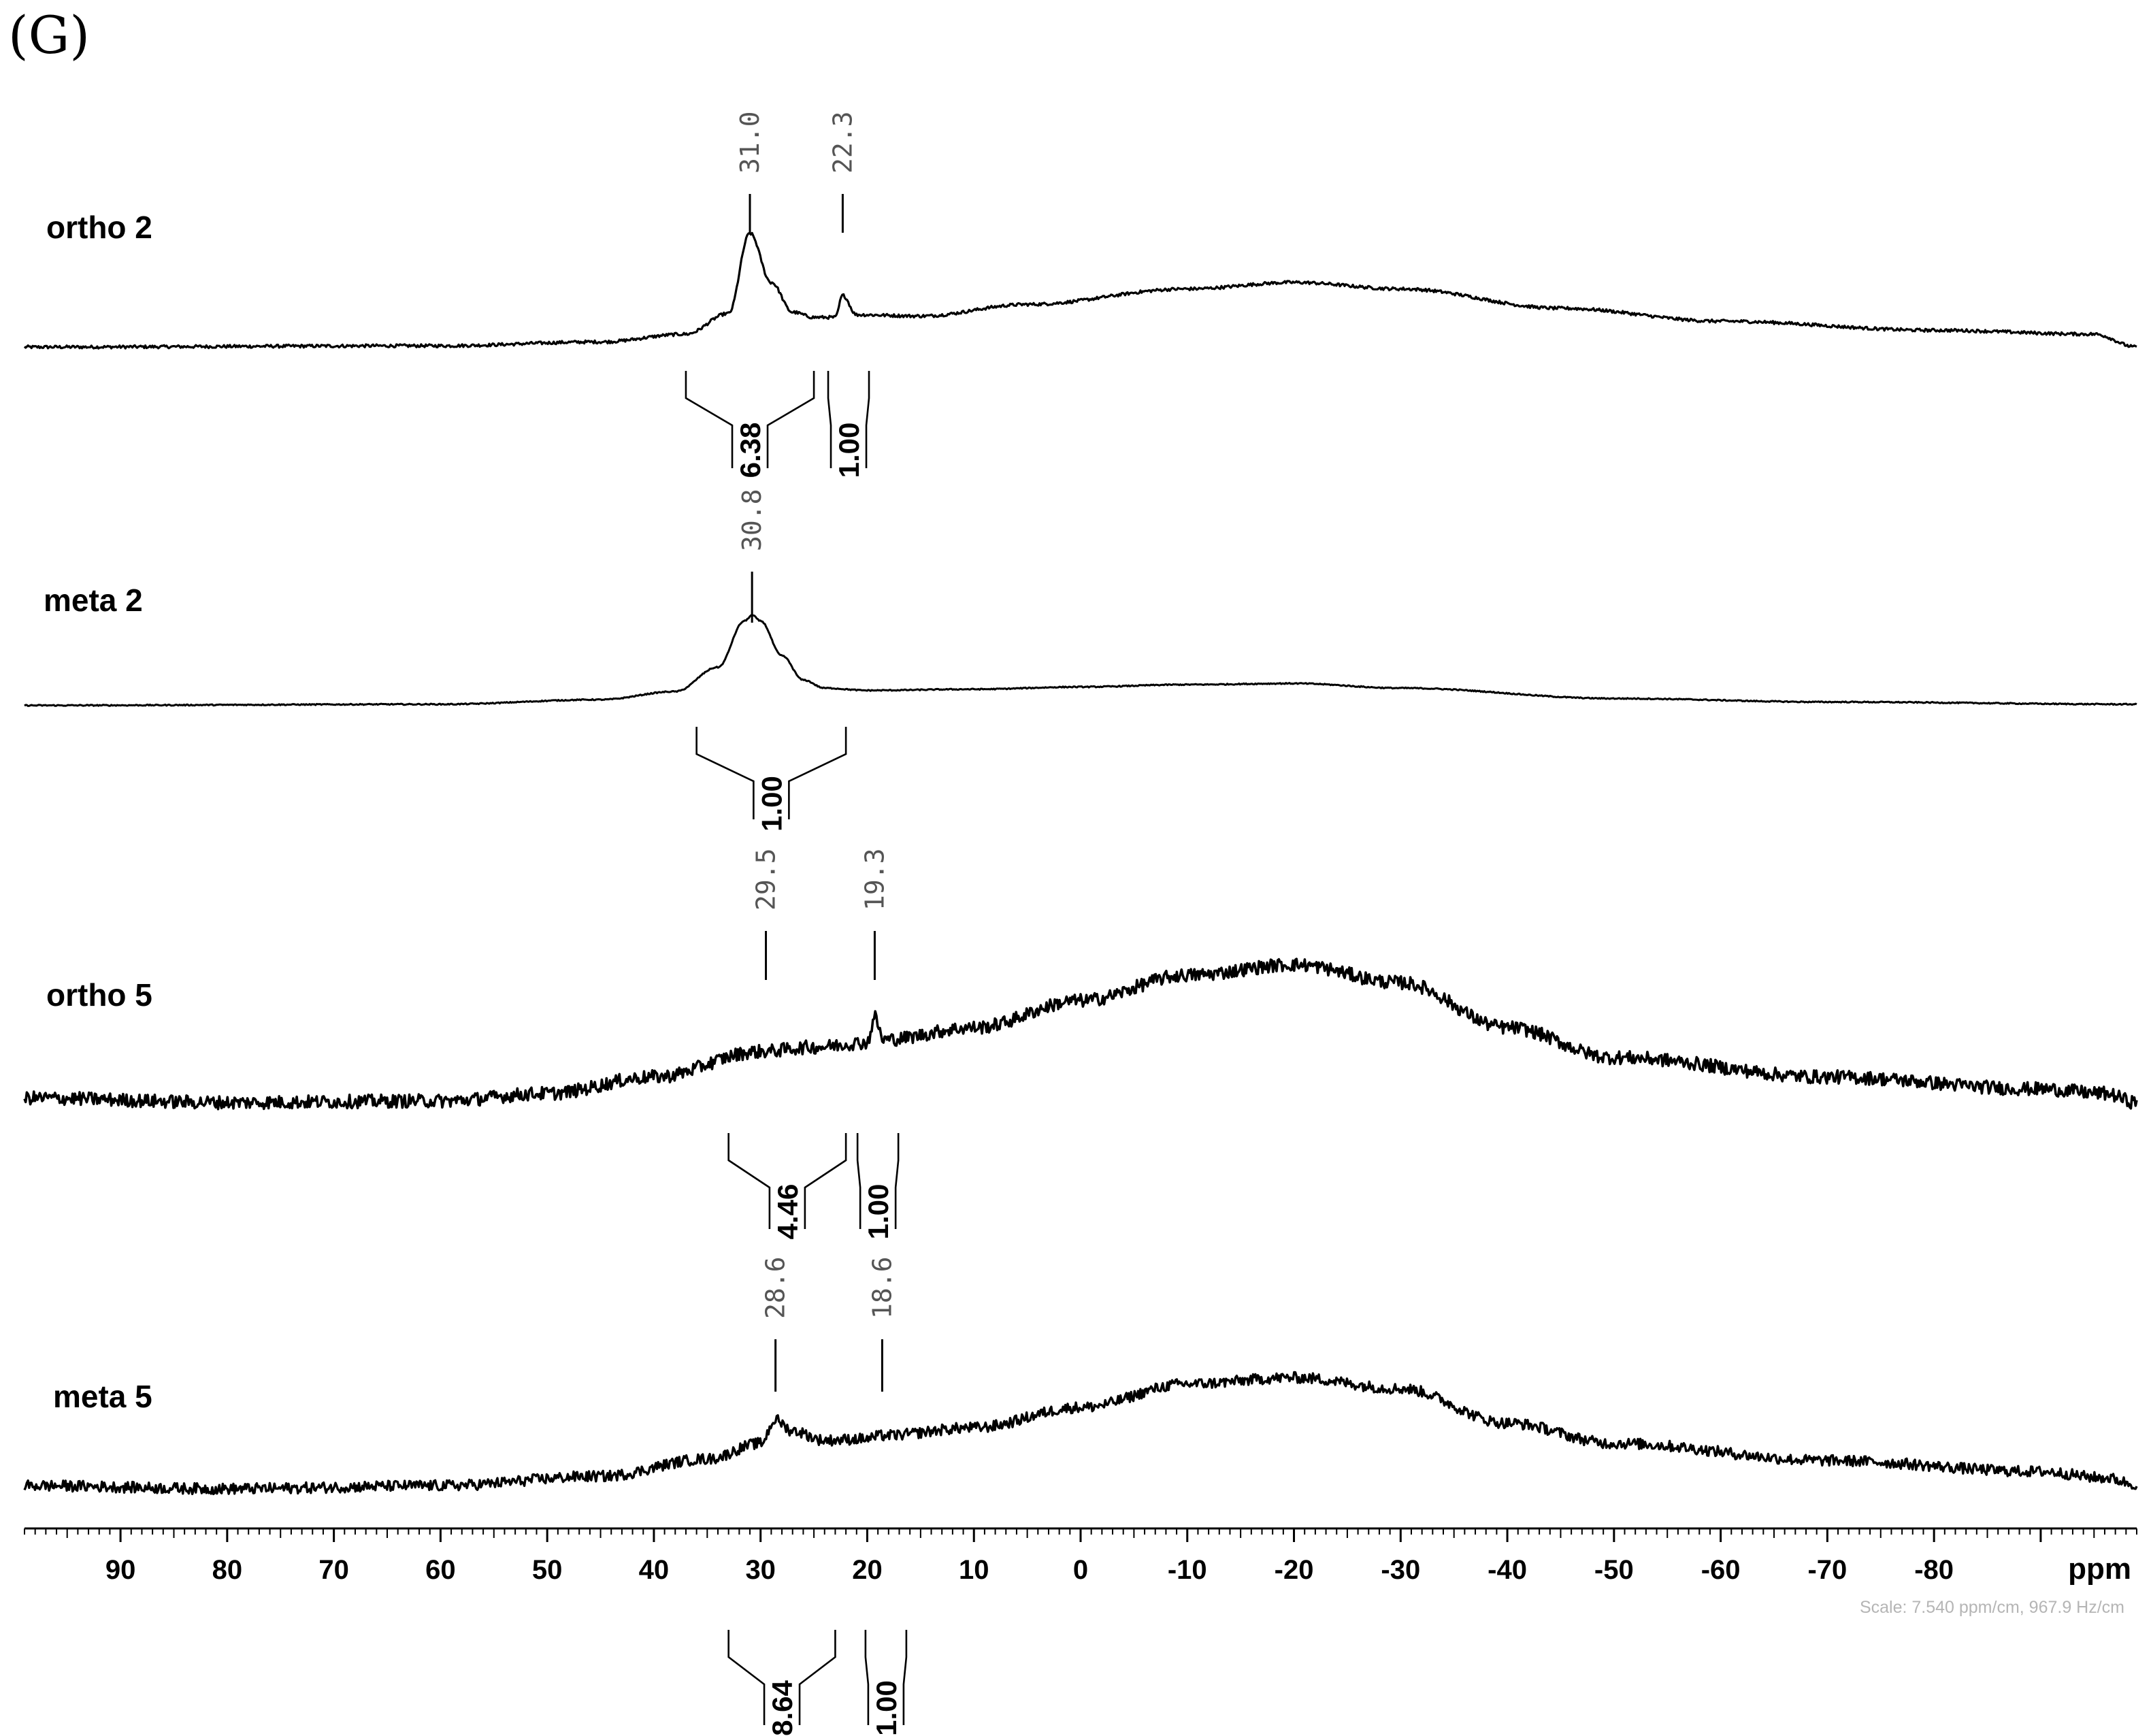 The height and width of the screenshot is (1736, 2151). What do you see at coordinates (782, 1707) in the screenshot?
I see `integral-value: 8.64` at bounding box center [782, 1707].